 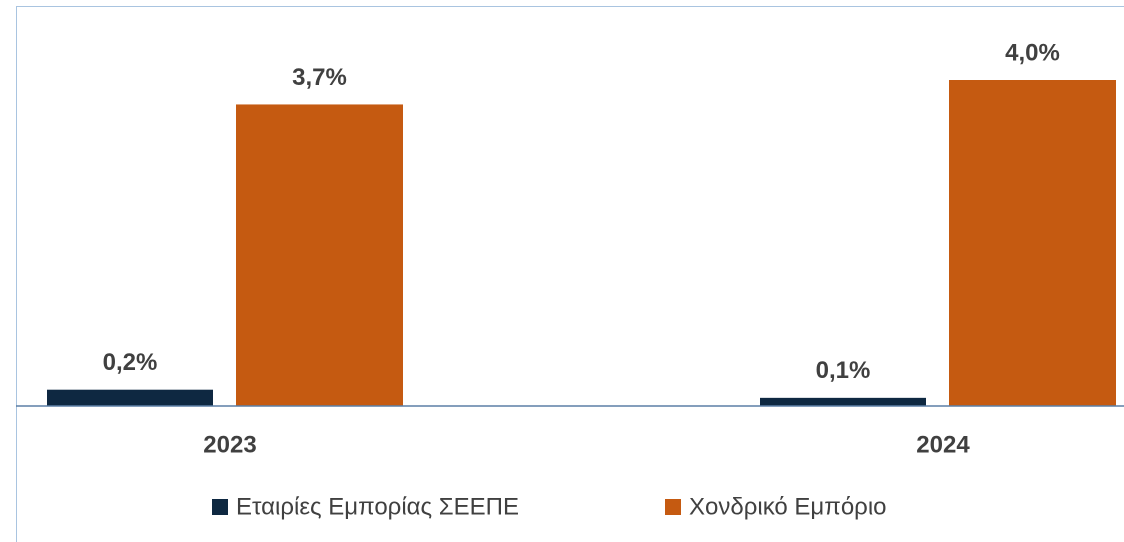 I want to click on data-label: 4,0%, so click(x=1032, y=52).